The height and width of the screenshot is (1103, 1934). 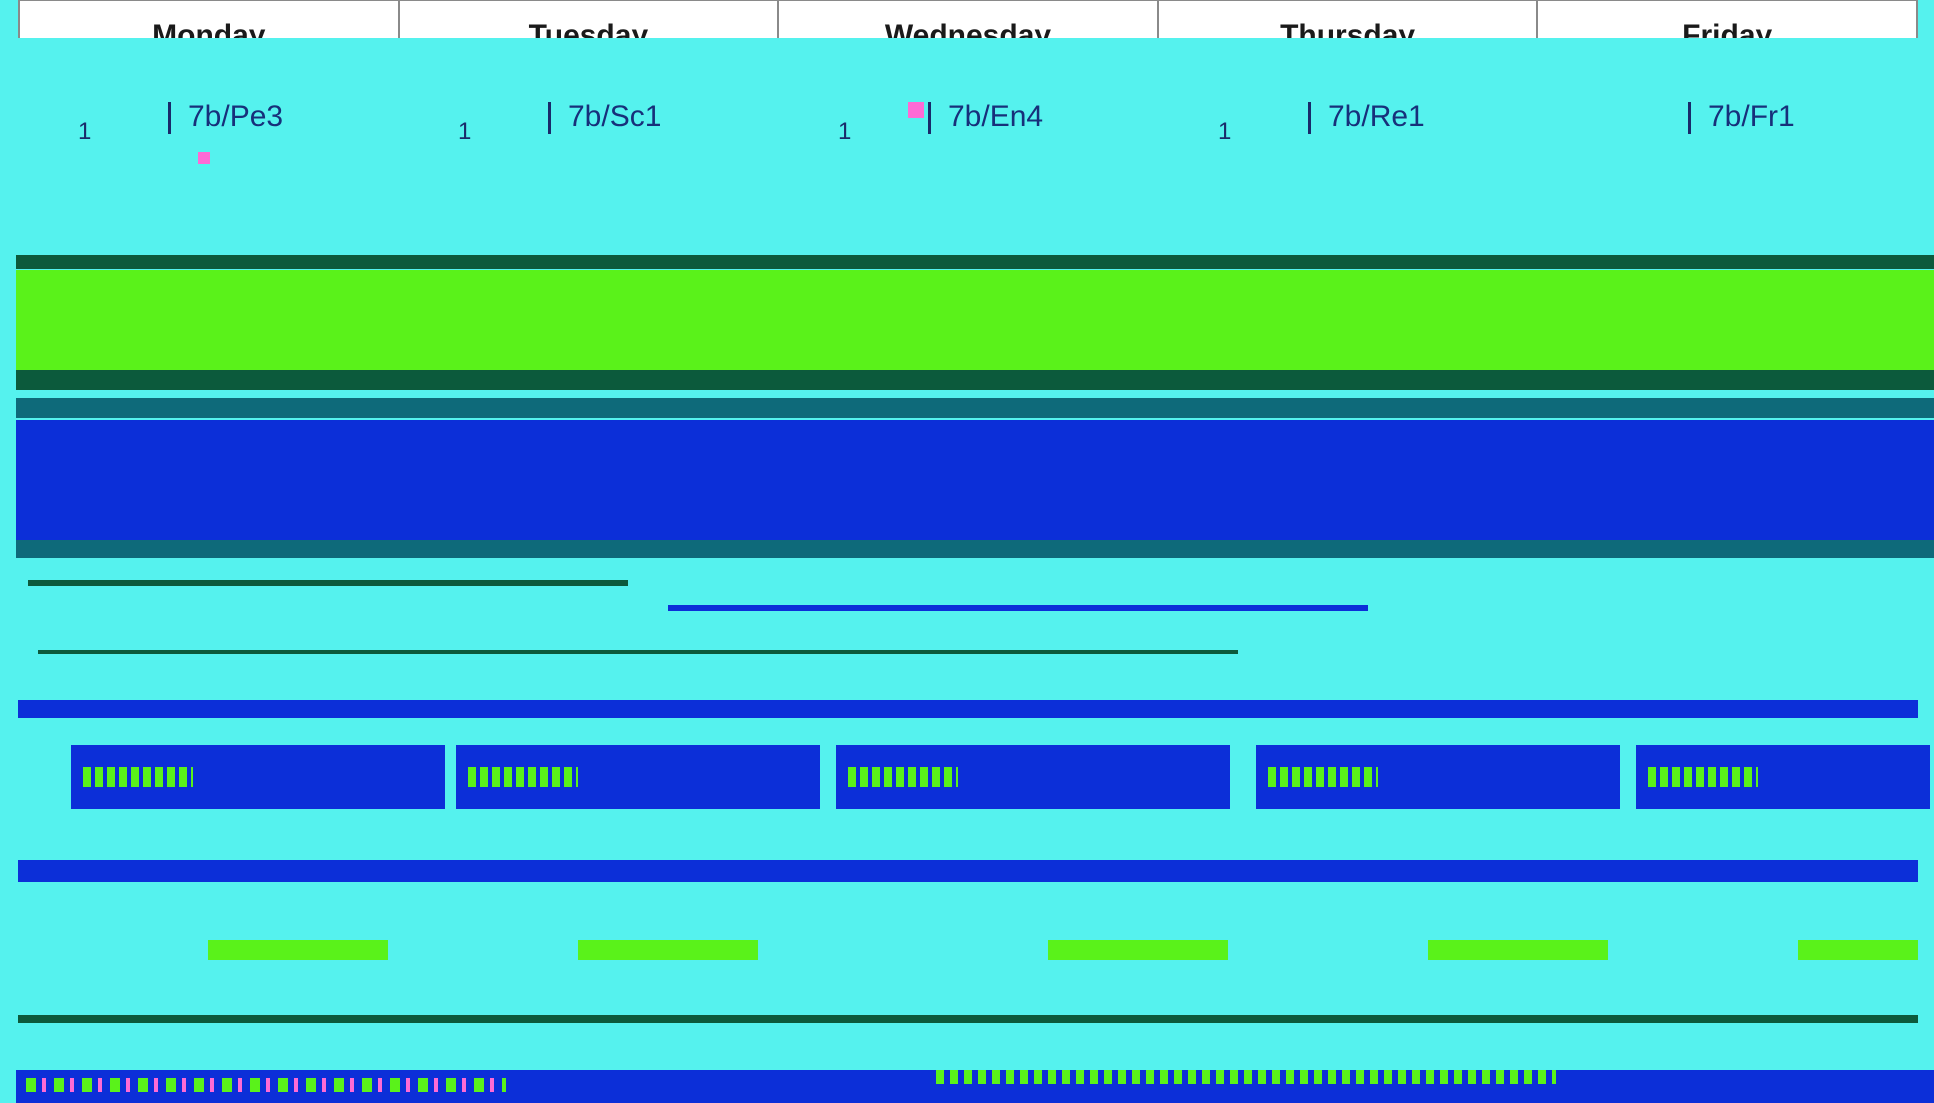 I want to click on lesson-code: 7b/En4, so click(x=996, y=116).